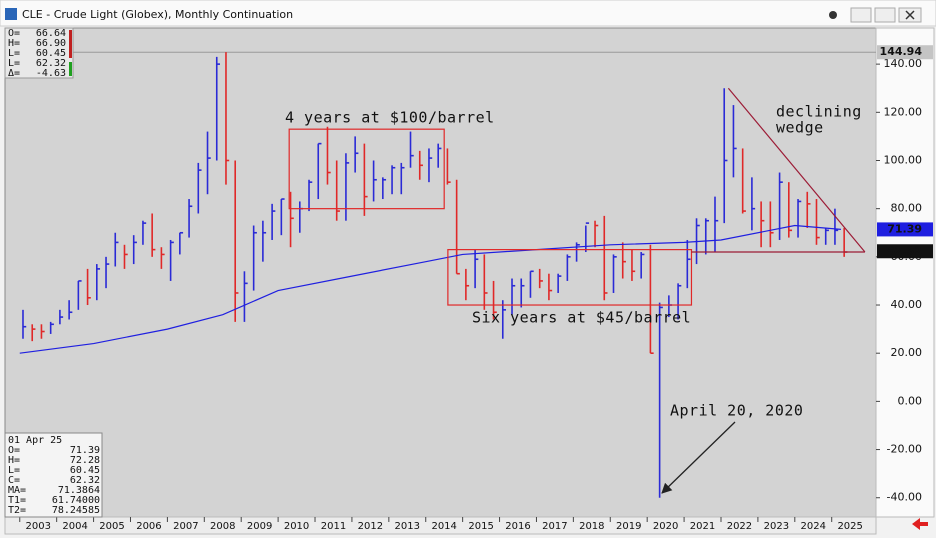 Image resolution: width=936 pixels, height=538 pixels. What do you see at coordinates (581, 318) in the screenshot?
I see `annotation-text: Six years at $45/barrel` at bounding box center [581, 318].